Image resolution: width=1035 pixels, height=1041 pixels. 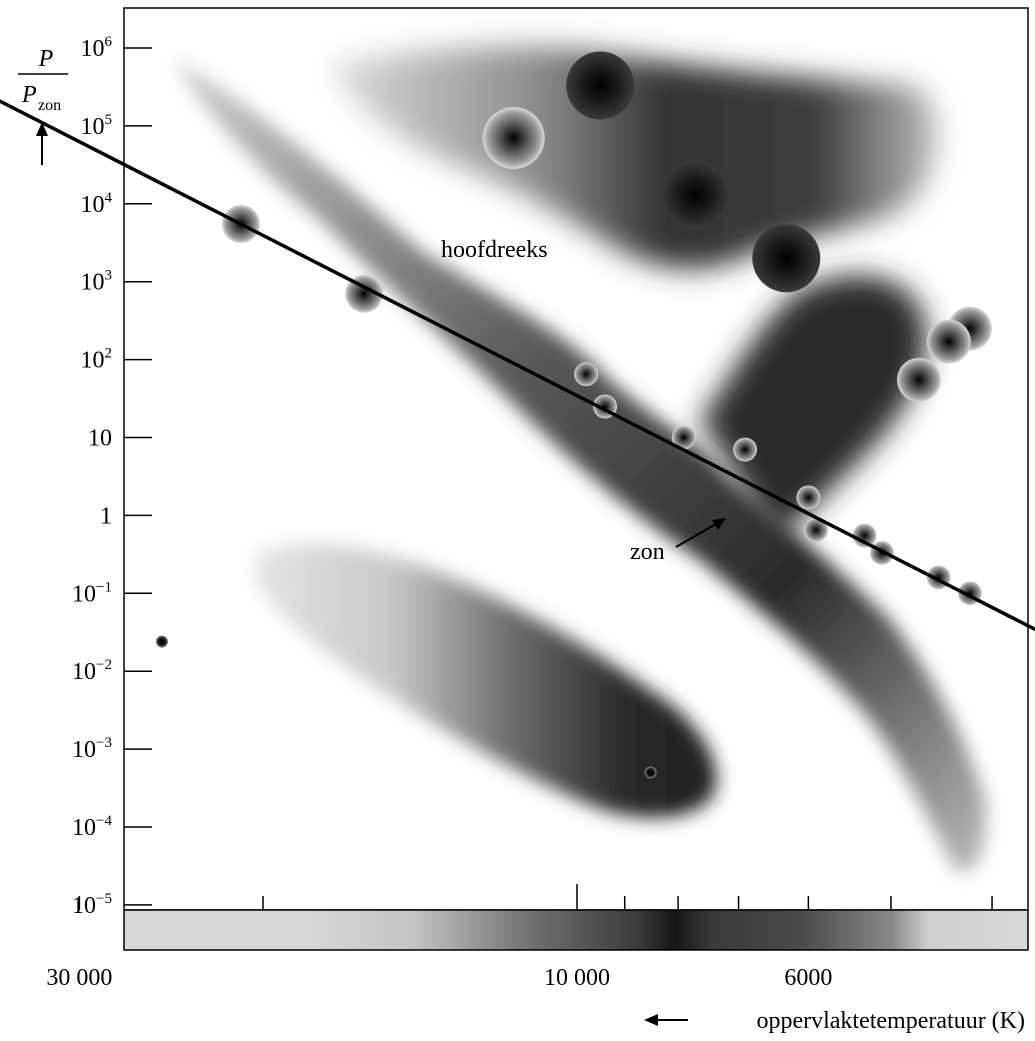 What do you see at coordinates (79, 978) in the screenshot?
I see `x-tick-label: 30 000` at bounding box center [79, 978].